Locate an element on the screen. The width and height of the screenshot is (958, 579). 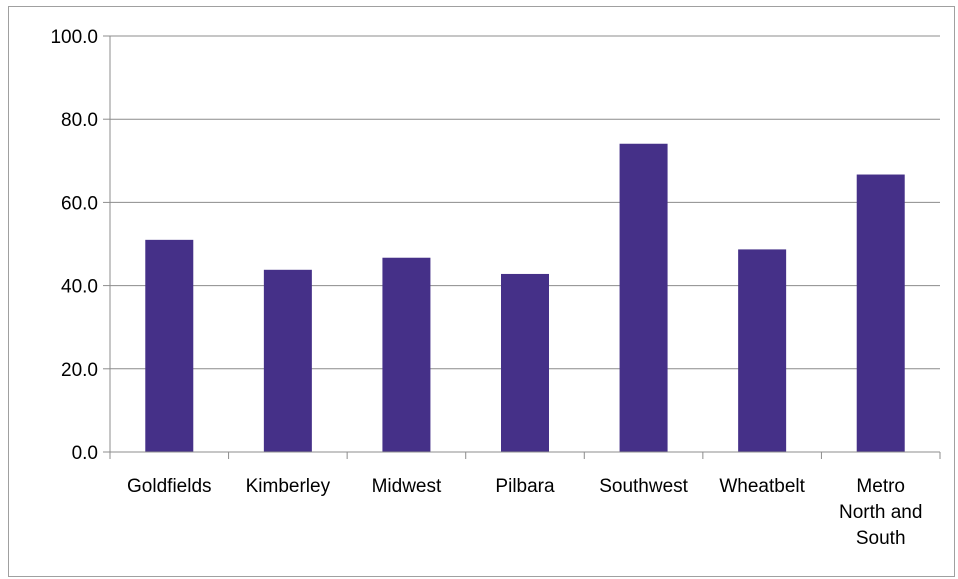
bar-kimberley is located at coordinates (287, 360).